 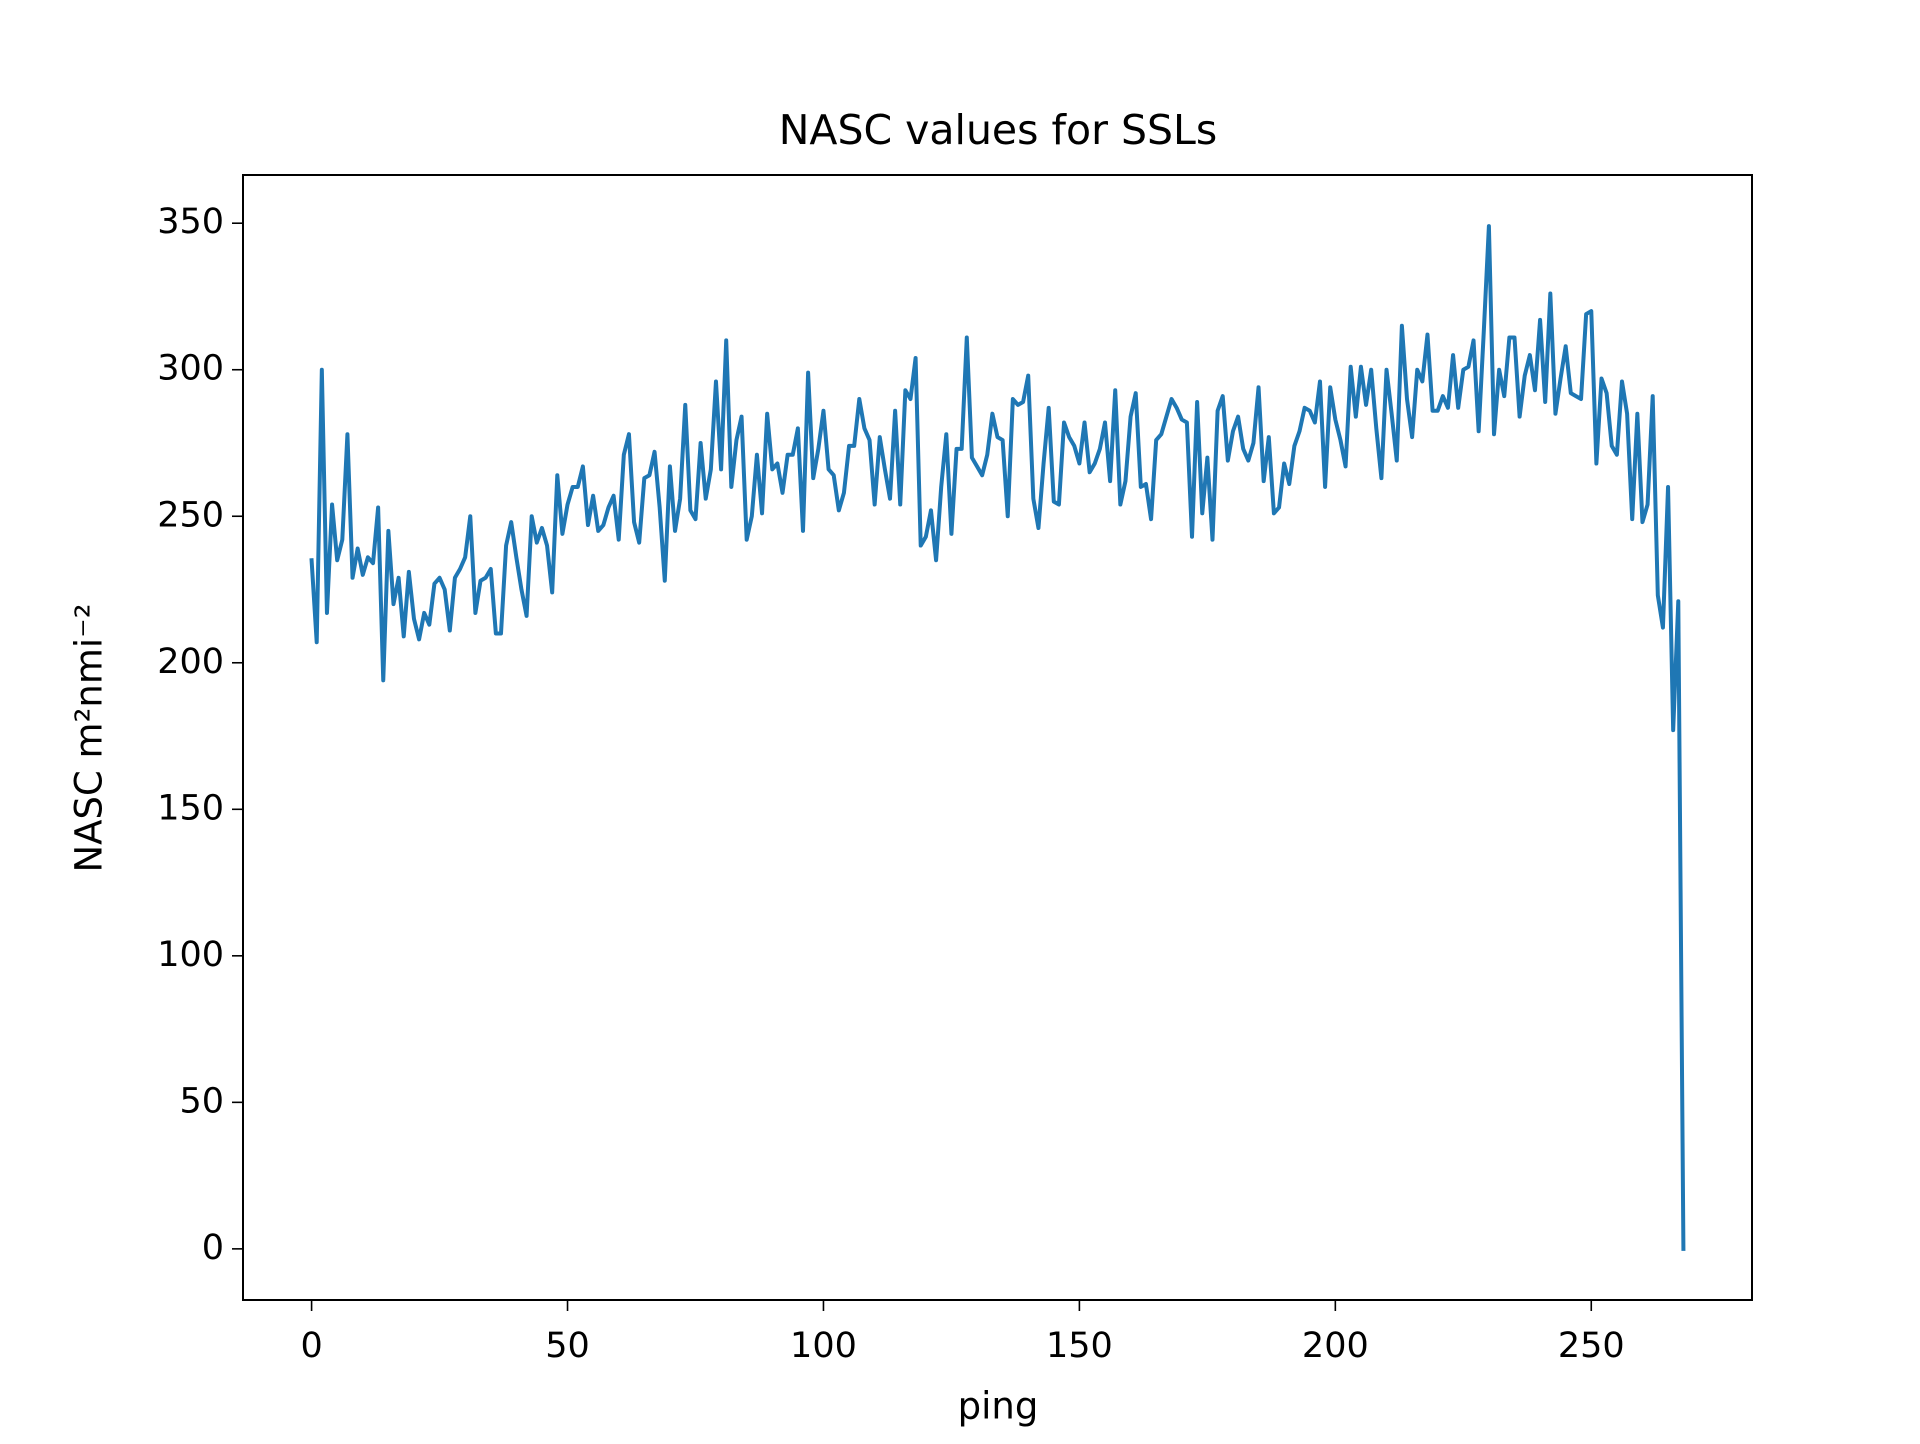 What do you see at coordinates (190, 369) in the screenshot?
I see `y-tick-label: 300` at bounding box center [190, 369].